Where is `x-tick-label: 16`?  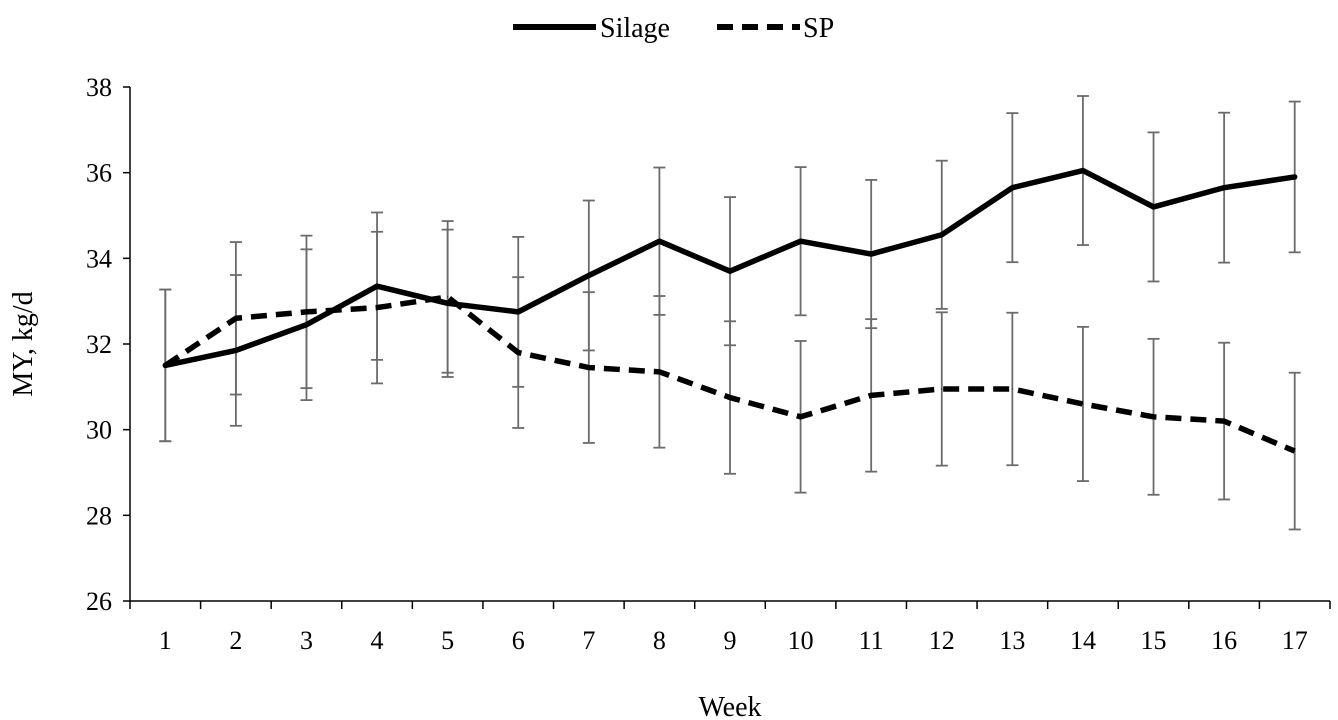 x-tick-label: 16 is located at coordinates (1224, 640).